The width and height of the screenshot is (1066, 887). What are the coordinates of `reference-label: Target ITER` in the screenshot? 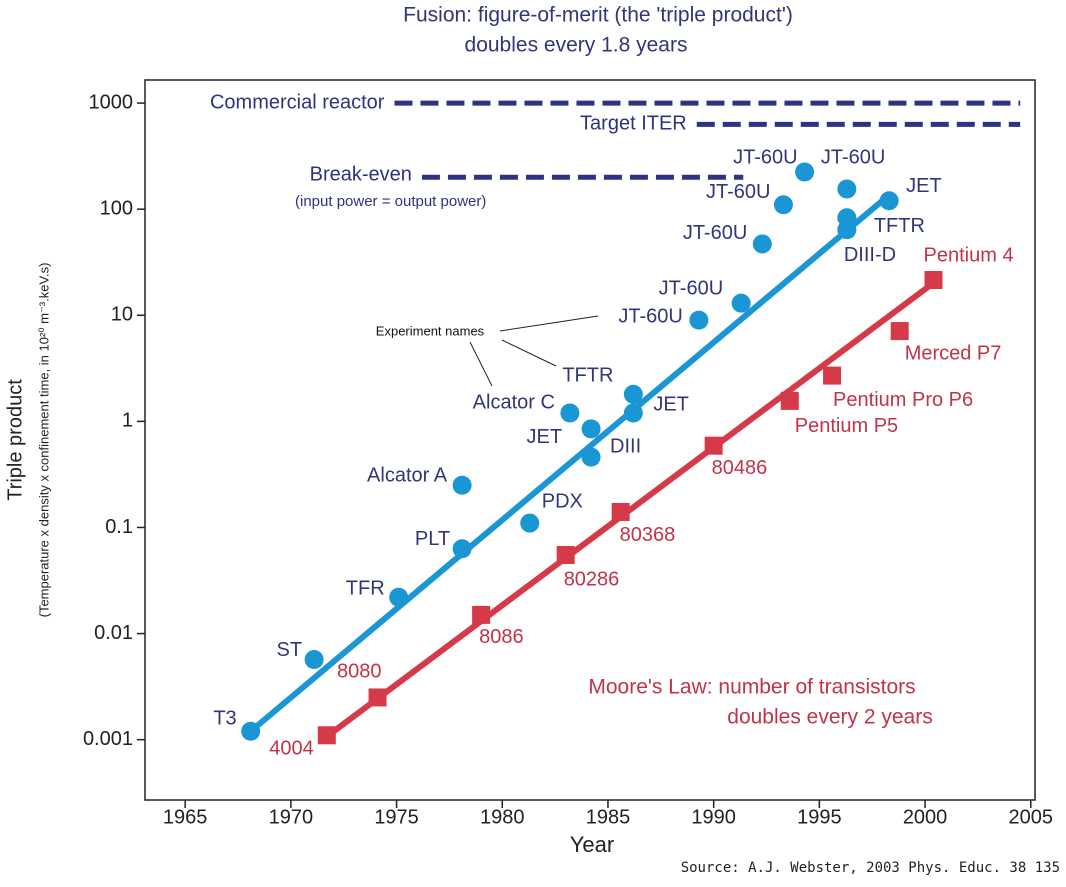 It's located at (633, 124).